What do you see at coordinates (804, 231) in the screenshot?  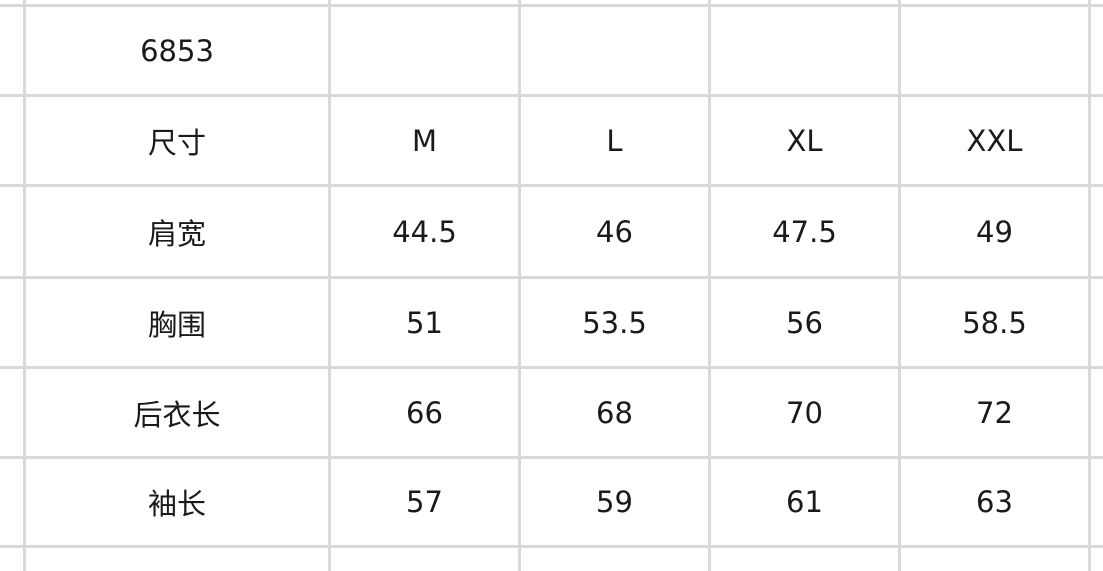 I see `value-cell: 47.5` at bounding box center [804, 231].